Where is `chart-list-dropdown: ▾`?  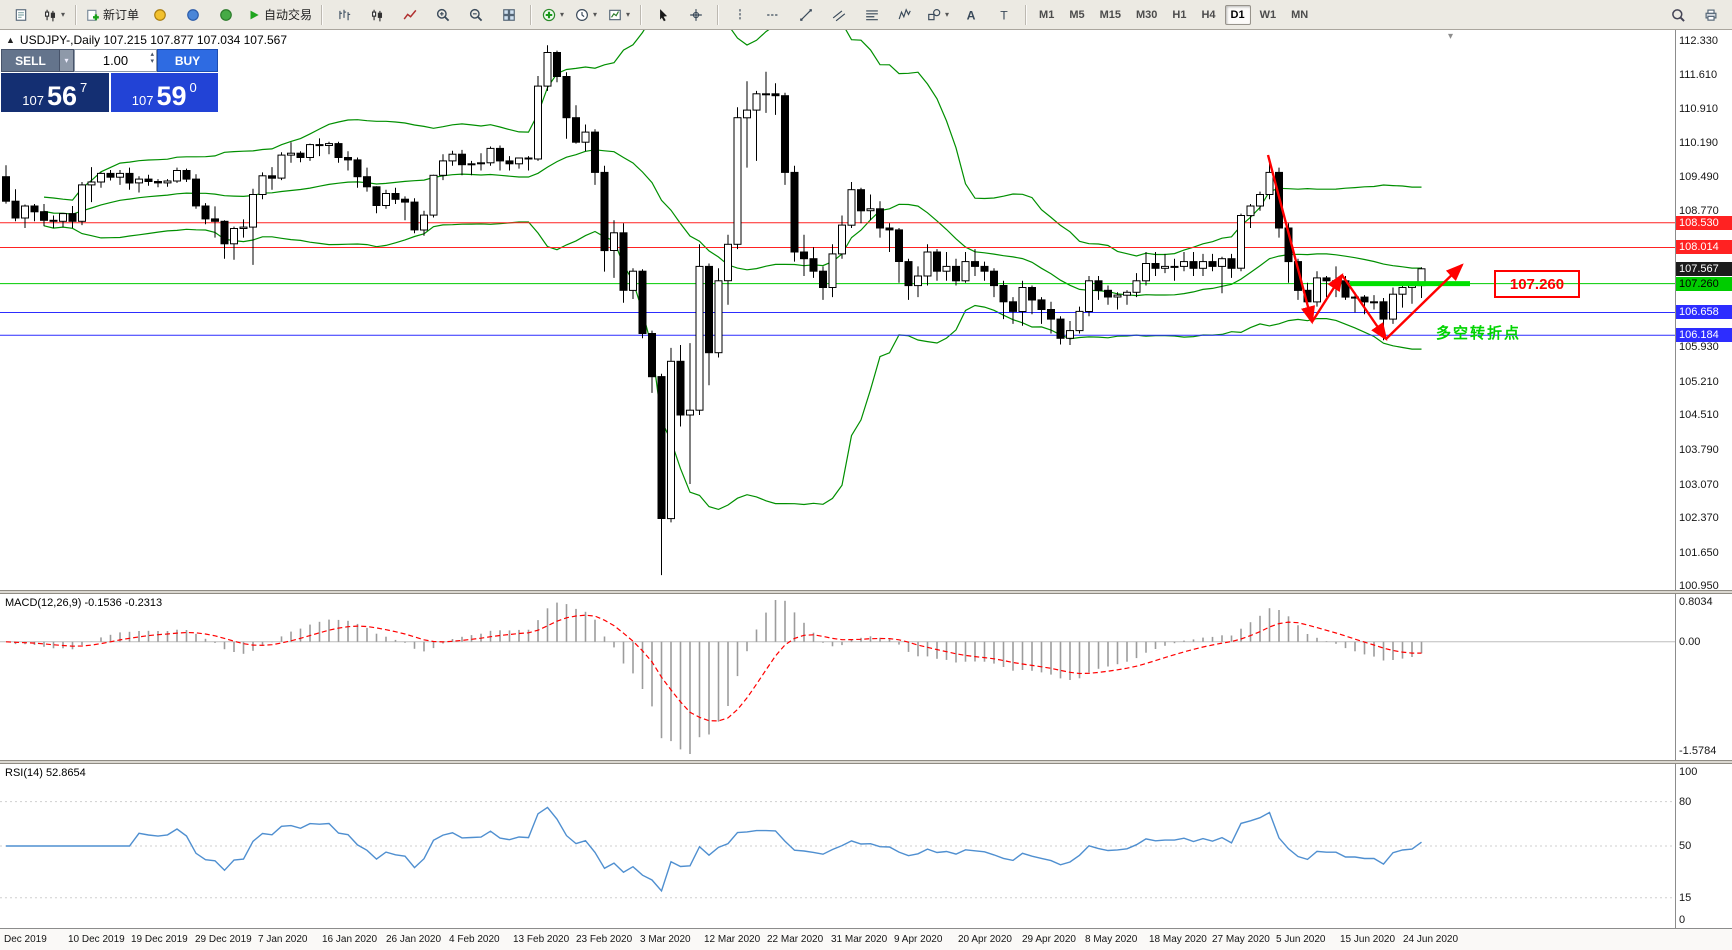
chart-list-dropdown: ▾ is located at coordinates (54, 15).